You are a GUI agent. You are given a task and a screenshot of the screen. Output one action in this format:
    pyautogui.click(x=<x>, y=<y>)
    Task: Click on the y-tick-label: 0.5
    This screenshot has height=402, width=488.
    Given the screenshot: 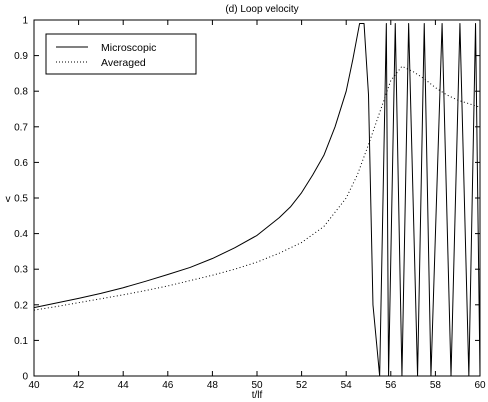 What is the action you would take?
    pyautogui.click(x=21, y=199)
    